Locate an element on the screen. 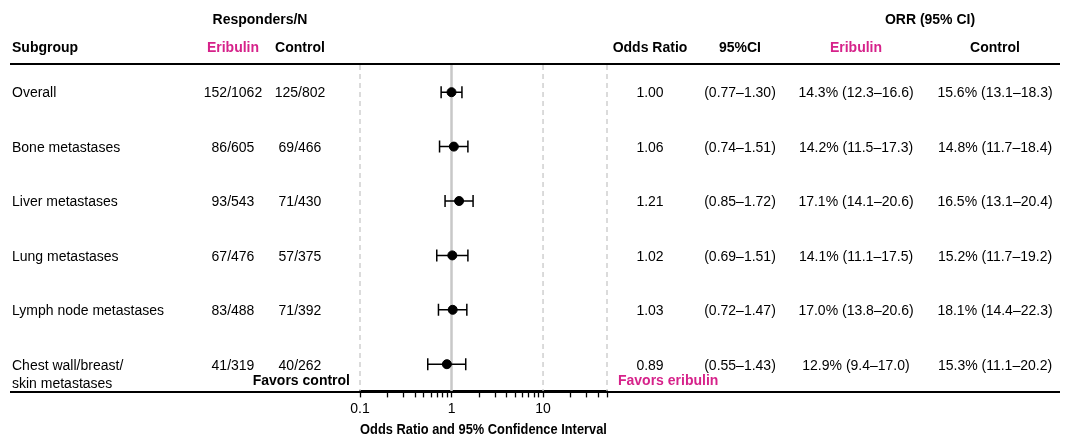  x-tick-label: 0.1 is located at coordinates (360, 407).